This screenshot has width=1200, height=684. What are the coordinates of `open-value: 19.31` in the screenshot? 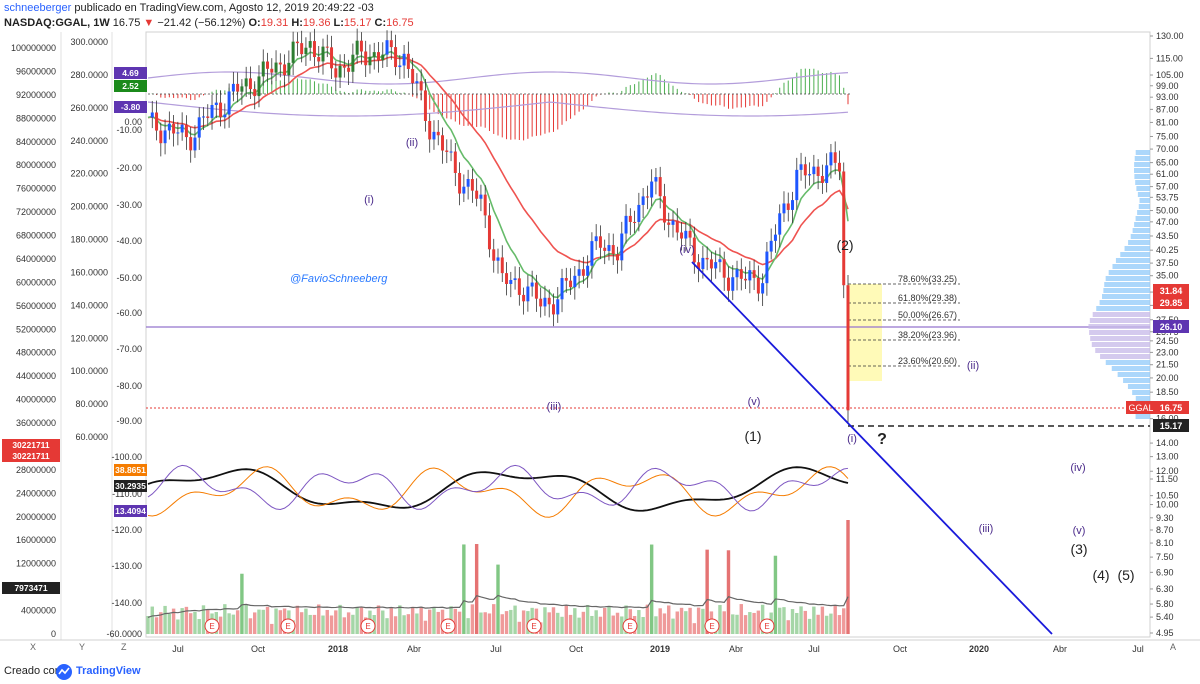 It's located at (274, 23).